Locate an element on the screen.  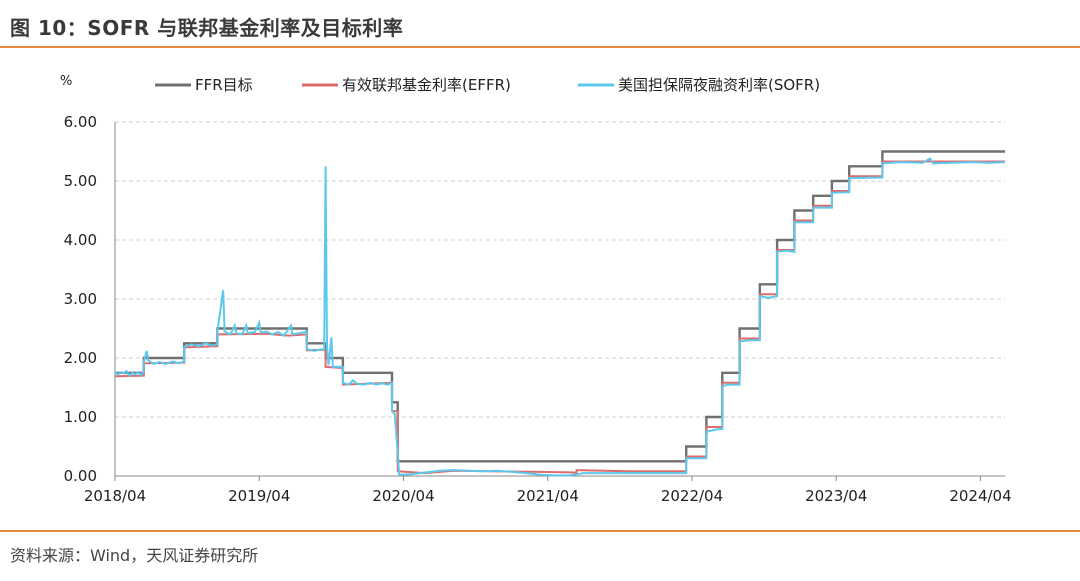
top-divider is located at coordinates (540, 47).